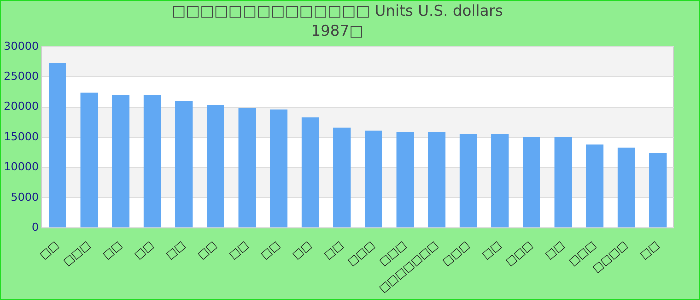  Describe the element at coordinates (21, 107) in the screenshot. I see `y-tick-label: 20000` at that location.